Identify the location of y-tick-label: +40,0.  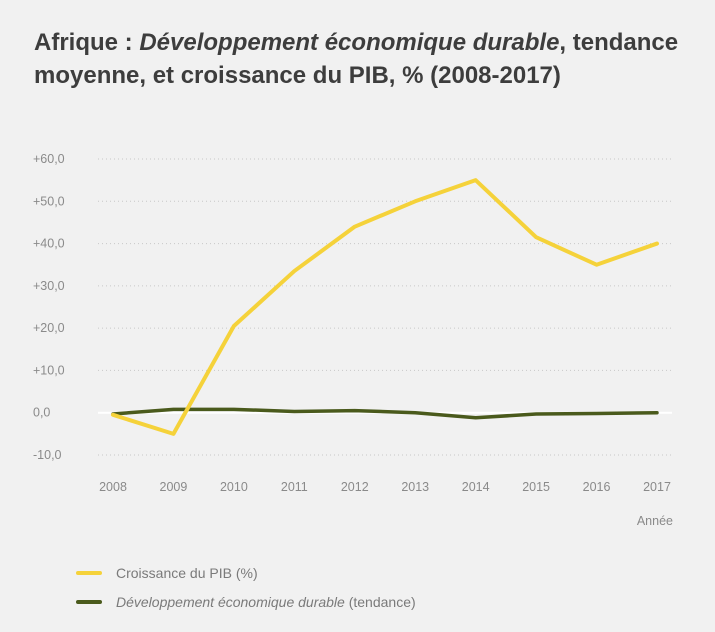
(49, 244).